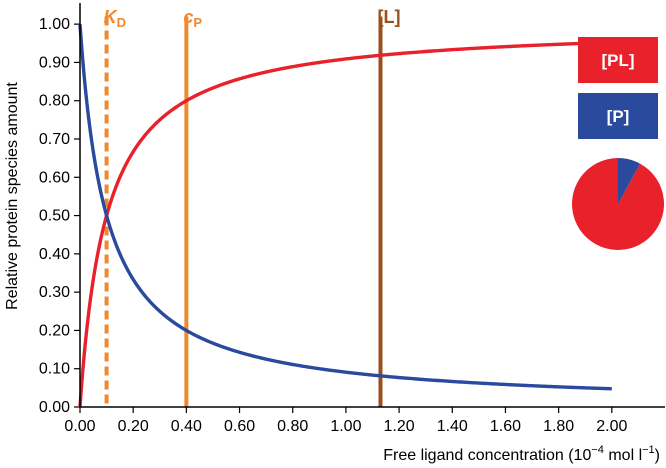 This screenshot has height=468, width=666. Describe the element at coordinates (345, 426) in the screenshot. I see `x-tick-label: 1.00` at that location.